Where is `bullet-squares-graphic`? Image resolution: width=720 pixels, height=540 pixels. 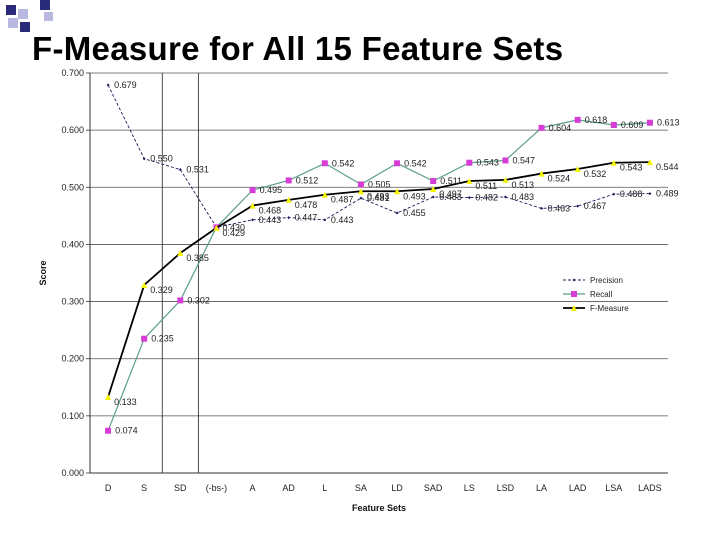 bullet-squares-graphic is located at coordinates (29, 16).